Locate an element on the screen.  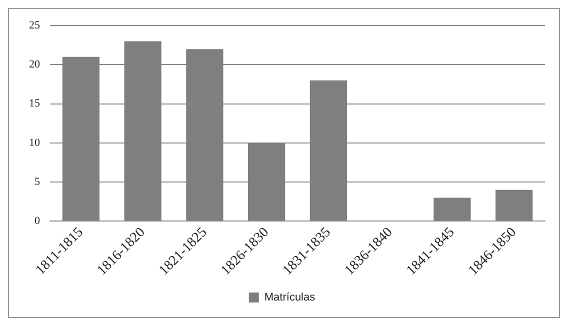
y-tick-label: 0 is located at coordinates (37, 221).